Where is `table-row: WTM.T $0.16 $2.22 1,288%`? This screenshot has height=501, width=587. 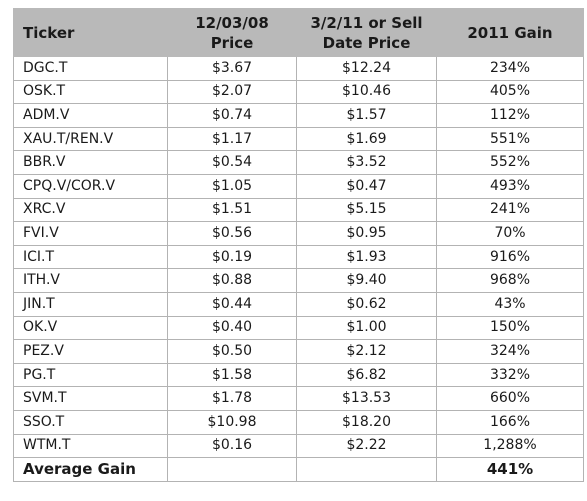
table-row: WTM.T $0.16 $2.22 1,288% is located at coordinates (298, 446).